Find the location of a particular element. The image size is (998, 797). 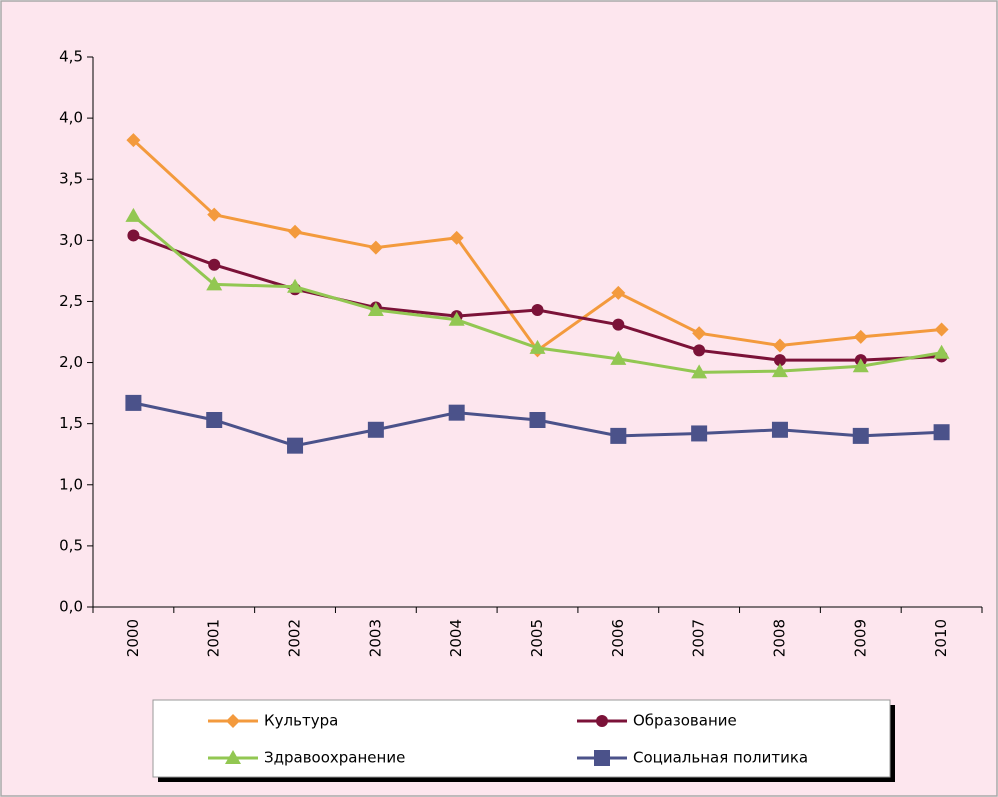

y-tick-label: 0,0 is located at coordinates (71, 607).